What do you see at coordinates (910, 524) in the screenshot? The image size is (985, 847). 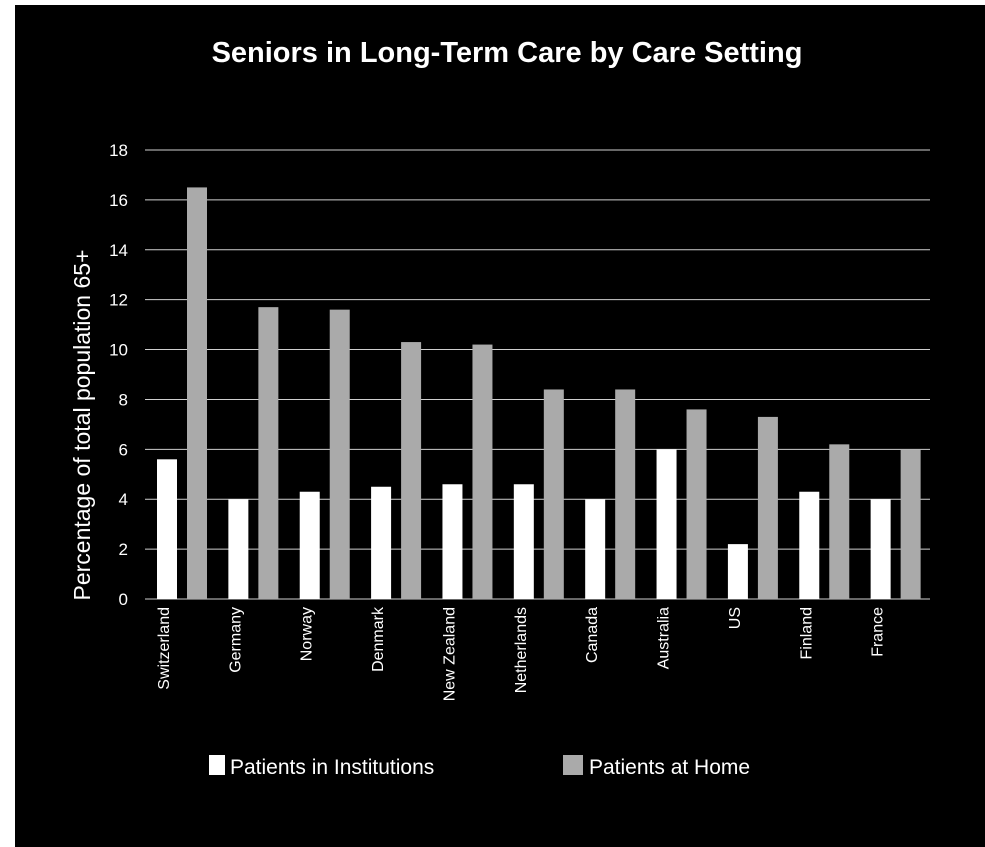 I see `bar-patients-at-home-france` at bounding box center [910, 524].